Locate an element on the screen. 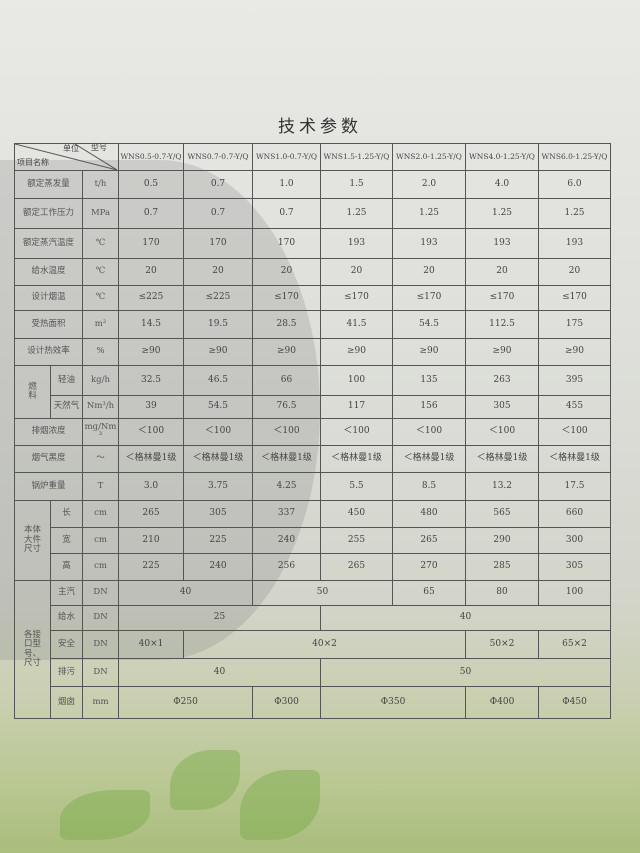 This screenshot has width=640, height=853. value-cell: 0.7 is located at coordinates (218, 213).